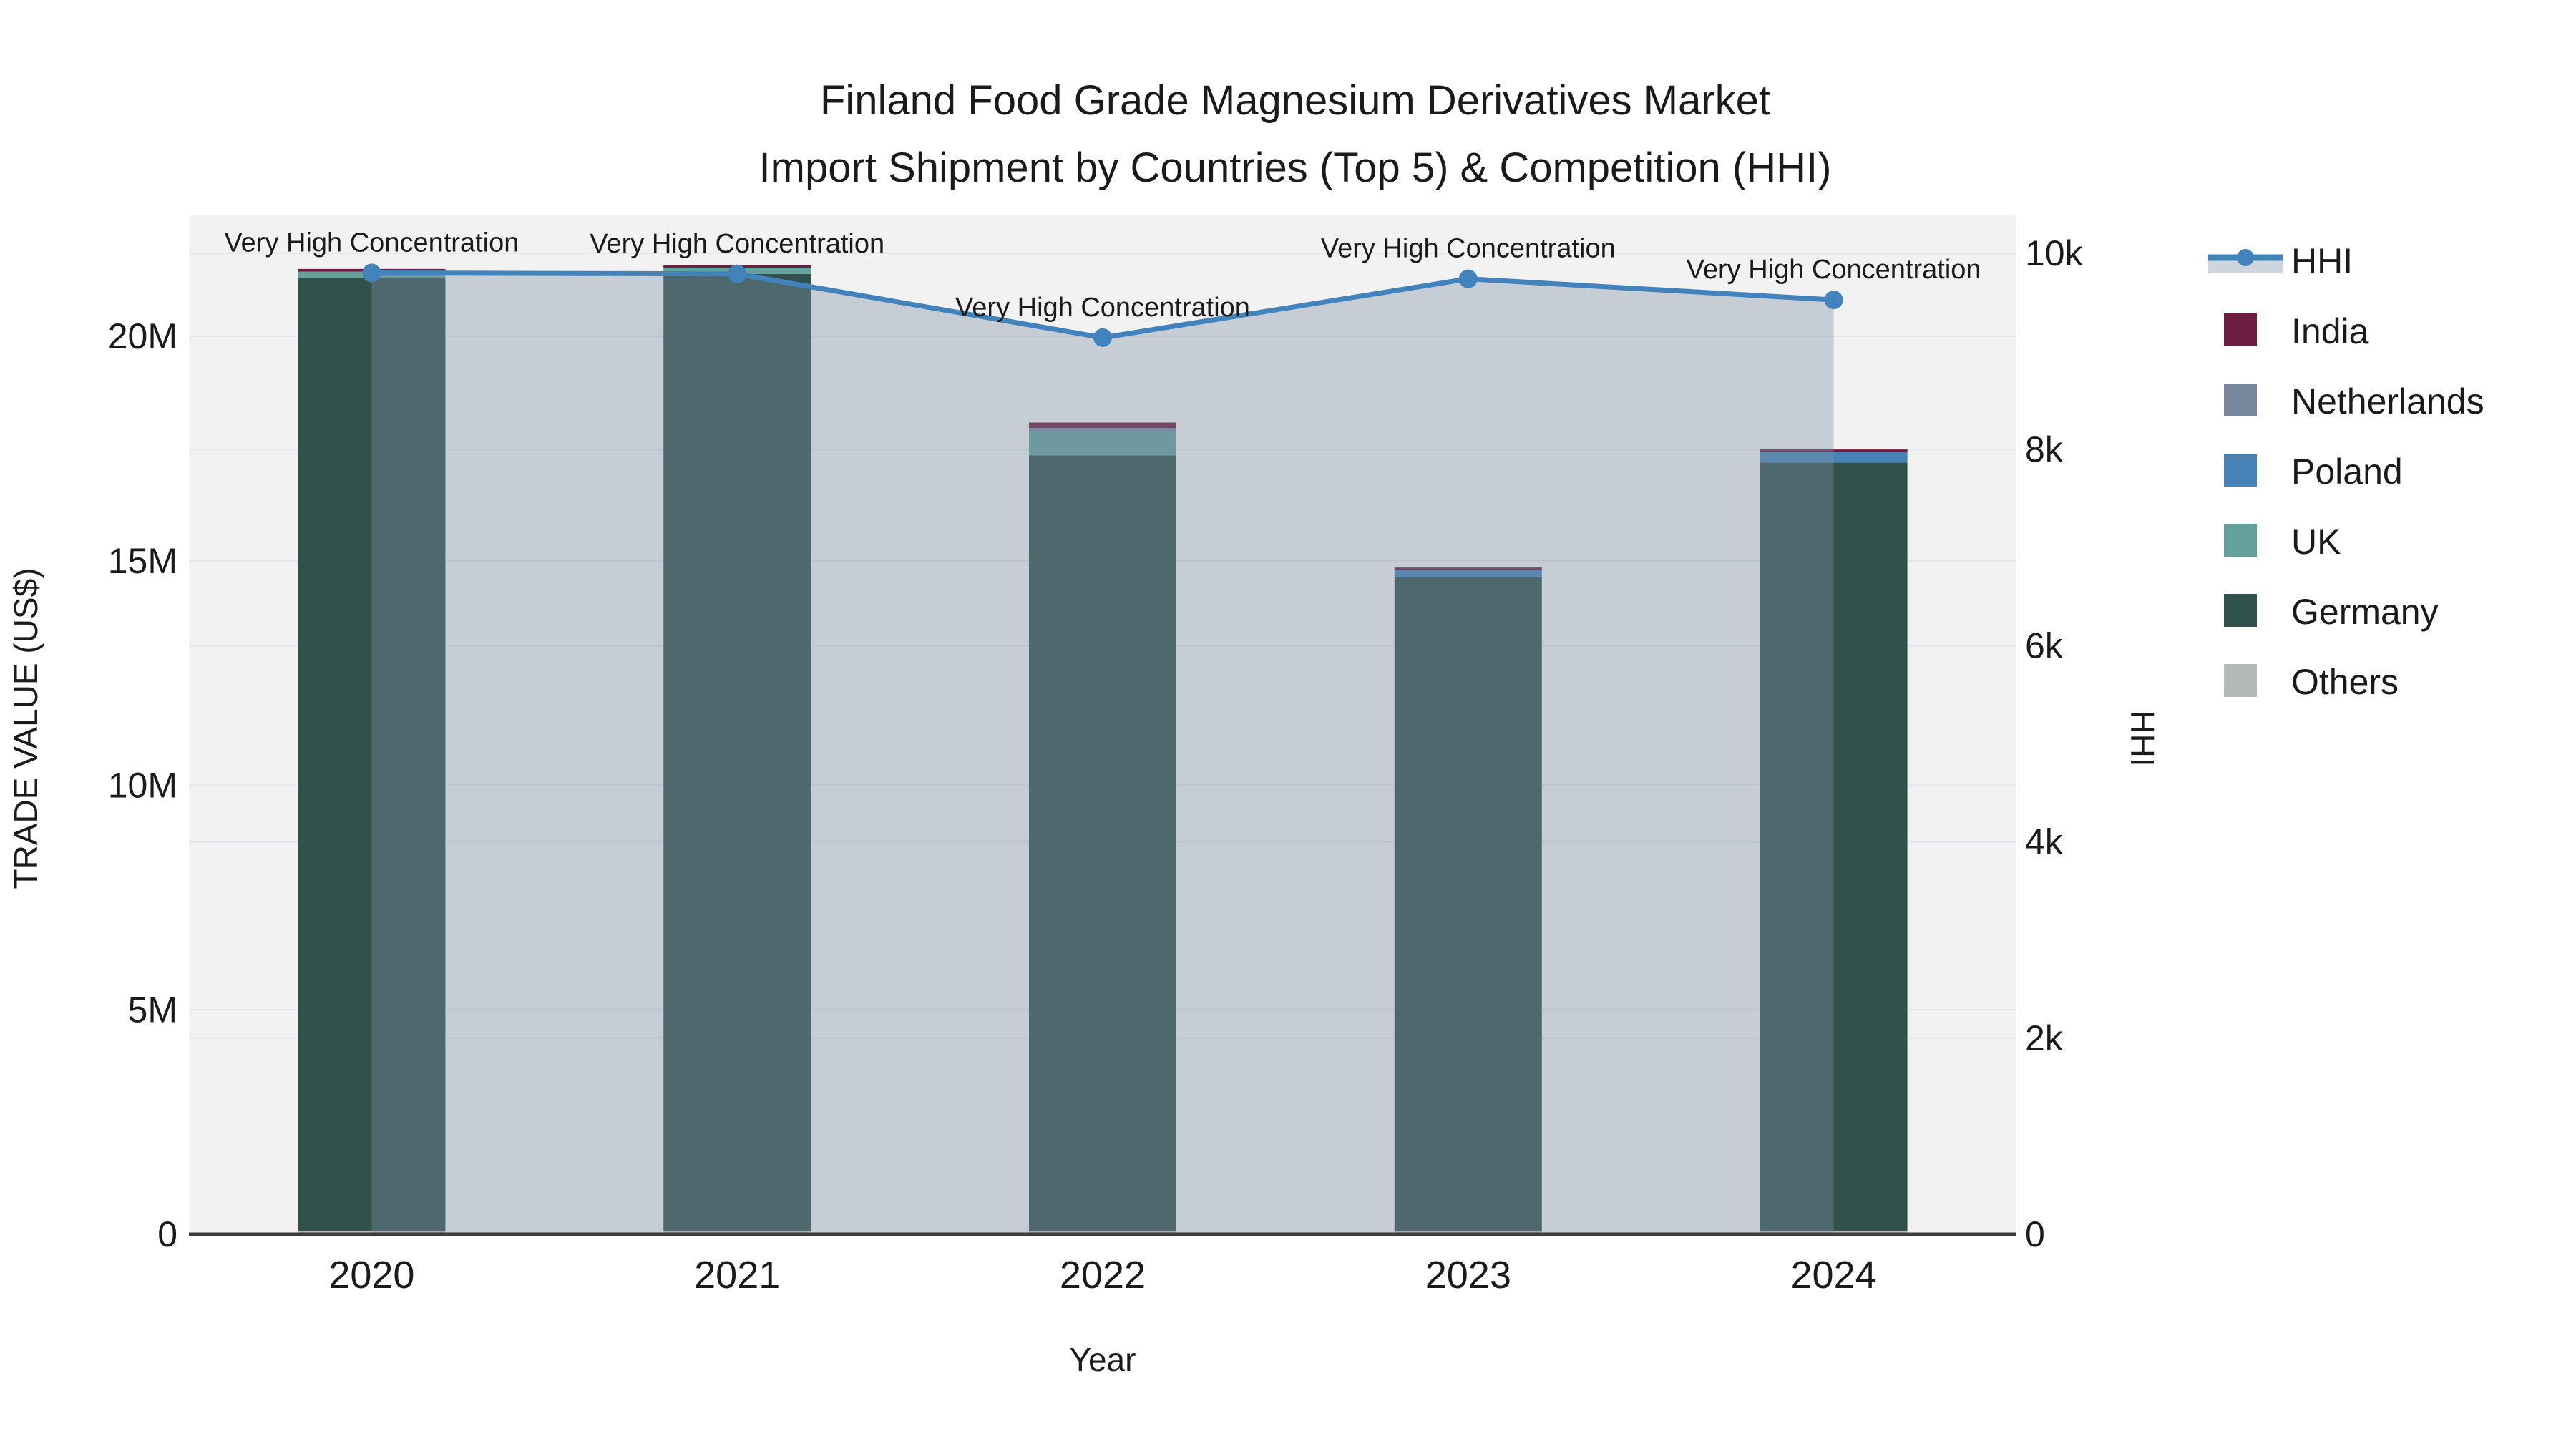 The width and height of the screenshot is (2576, 1449). I want to click on bar-segment-netherlands, so click(1102, 430).